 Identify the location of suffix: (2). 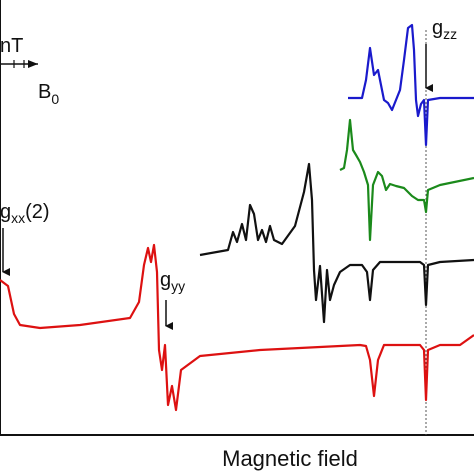
(37, 212).